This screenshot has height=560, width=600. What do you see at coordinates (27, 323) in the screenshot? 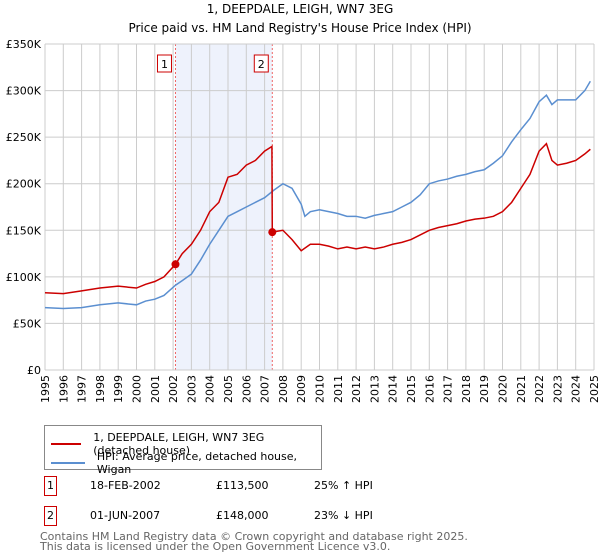
I see `y-tick-label: £50K` at bounding box center [27, 323].